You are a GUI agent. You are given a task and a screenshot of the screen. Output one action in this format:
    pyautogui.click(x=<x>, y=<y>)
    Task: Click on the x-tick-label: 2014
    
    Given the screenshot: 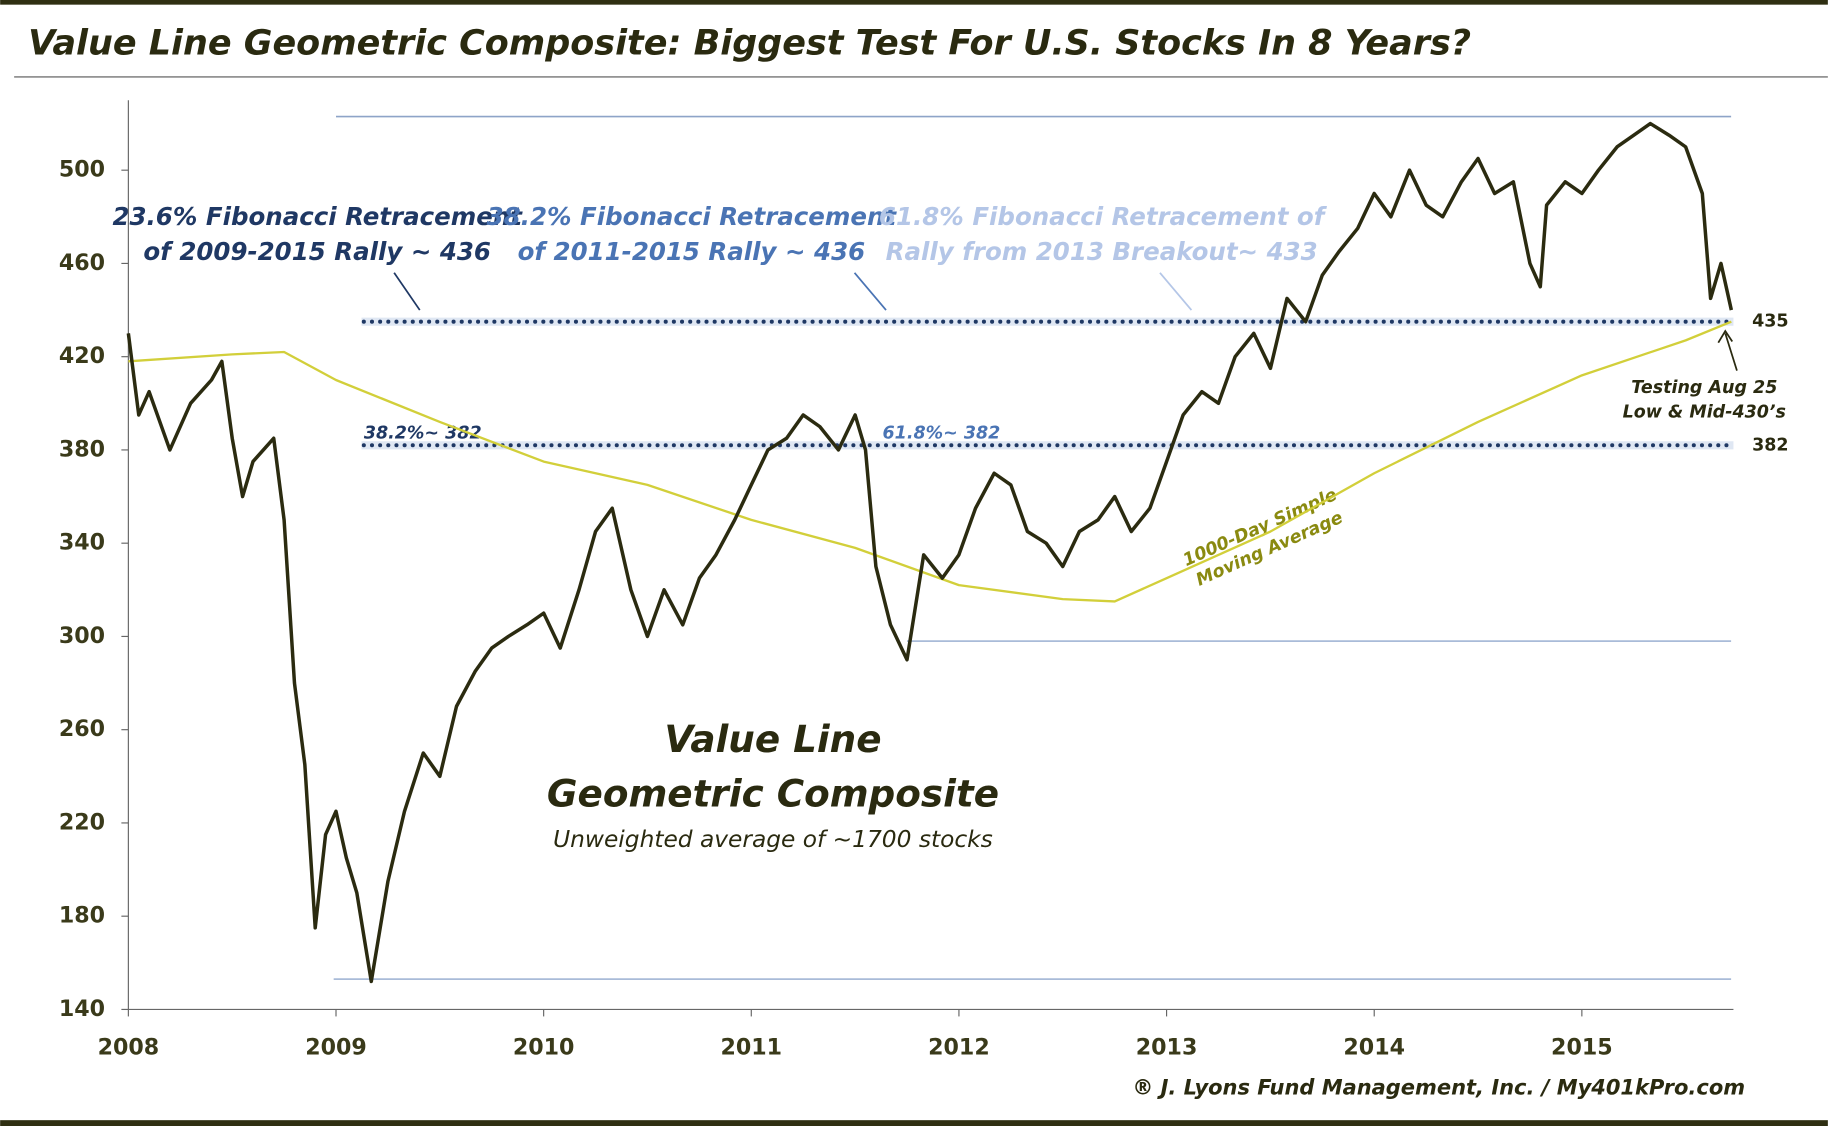 What is the action you would take?
    pyautogui.click(x=1374, y=1047)
    